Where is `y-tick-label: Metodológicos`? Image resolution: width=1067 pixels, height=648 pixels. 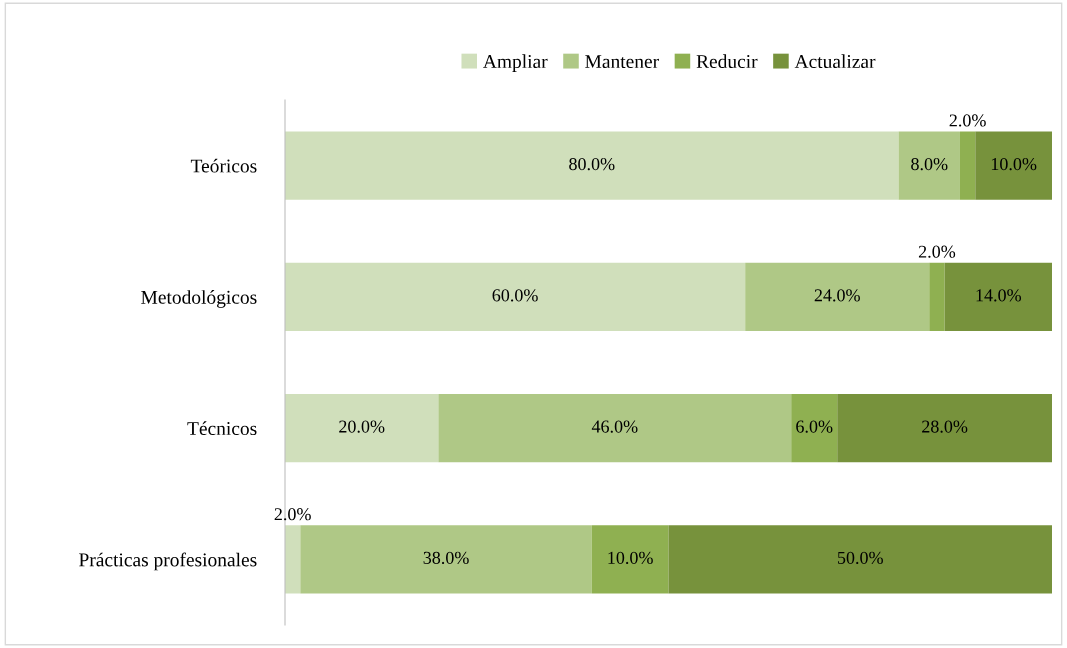
y-tick-label: Metodológicos is located at coordinates (199, 299).